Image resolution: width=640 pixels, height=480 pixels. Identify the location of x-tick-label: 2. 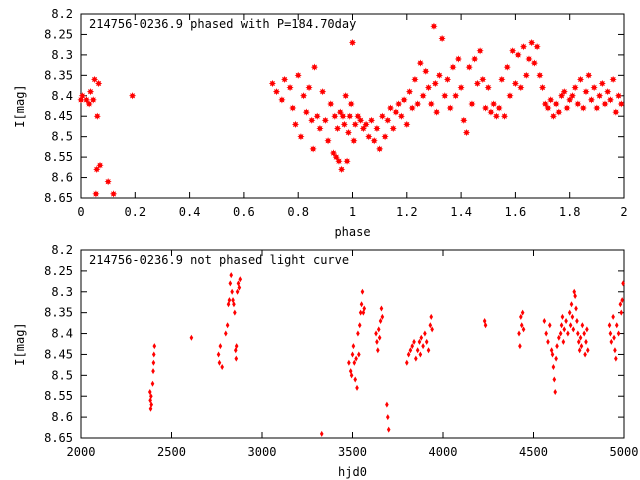
(623, 212).